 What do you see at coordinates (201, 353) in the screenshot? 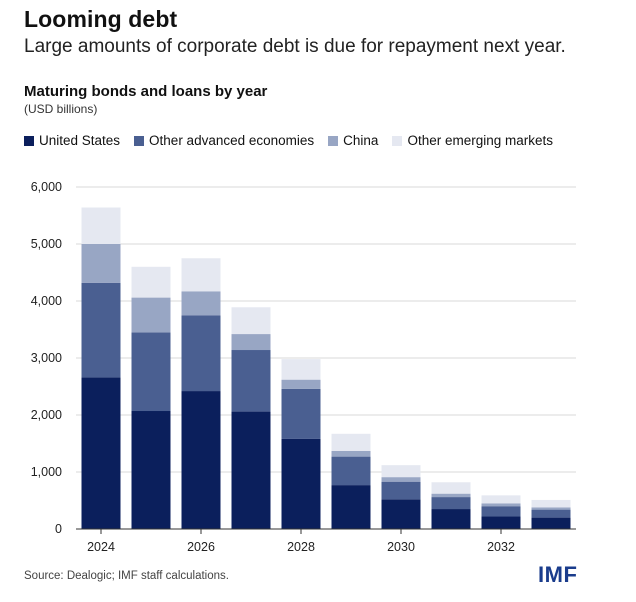
I see `bar-segment-other-advanced-economies-2026` at bounding box center [201, 353].